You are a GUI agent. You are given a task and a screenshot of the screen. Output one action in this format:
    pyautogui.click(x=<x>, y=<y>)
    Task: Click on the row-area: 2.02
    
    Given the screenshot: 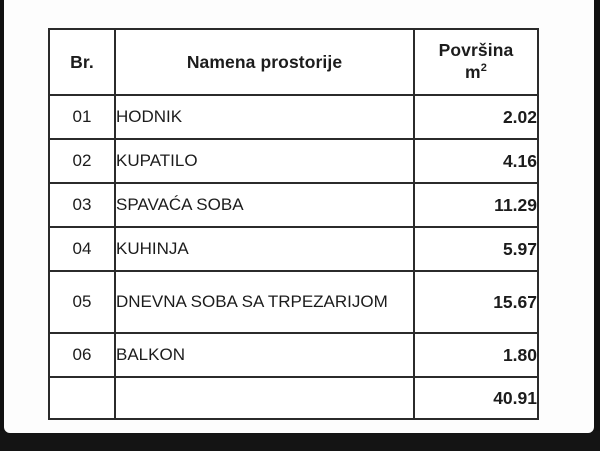 What is the action you would take?
    pyautogui.click(x=476, y=117)
    